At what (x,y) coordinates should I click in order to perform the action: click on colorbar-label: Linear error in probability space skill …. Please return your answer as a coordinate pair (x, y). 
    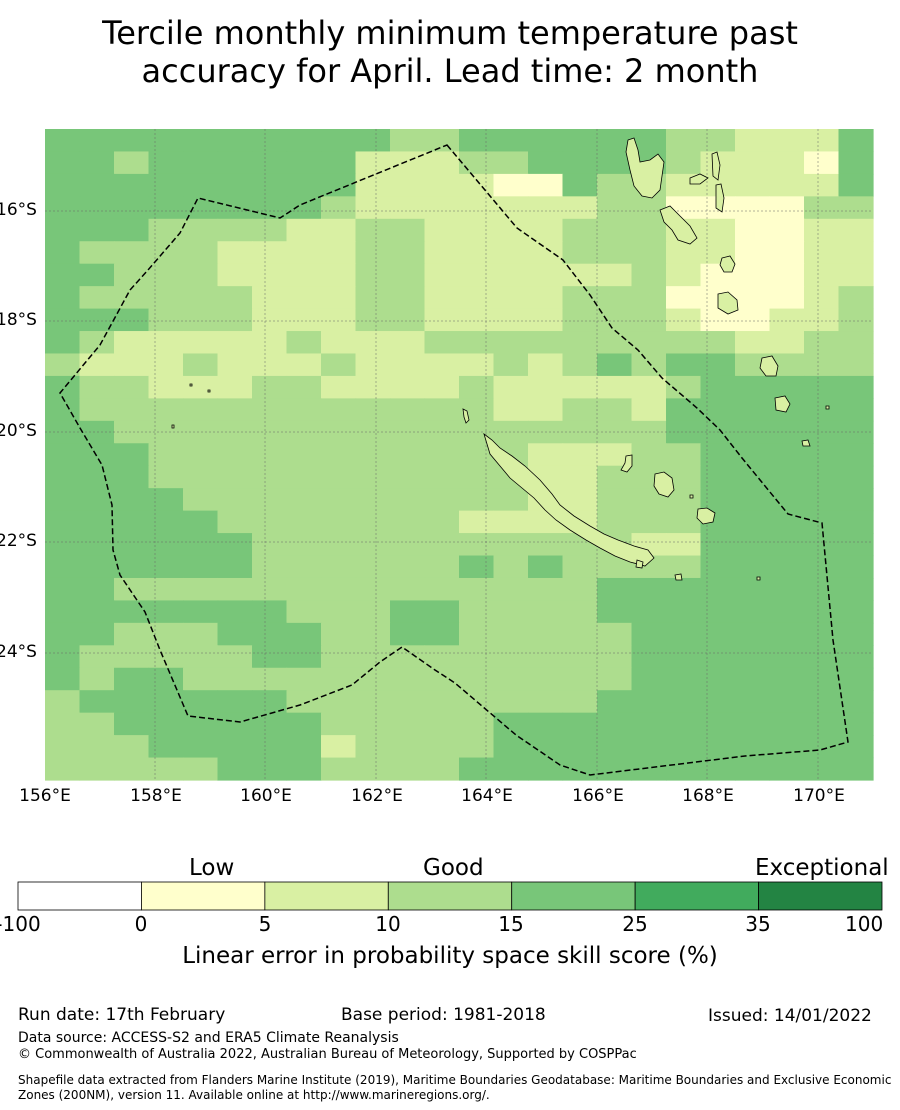
    Looking at the image, I should click on (450, 956).